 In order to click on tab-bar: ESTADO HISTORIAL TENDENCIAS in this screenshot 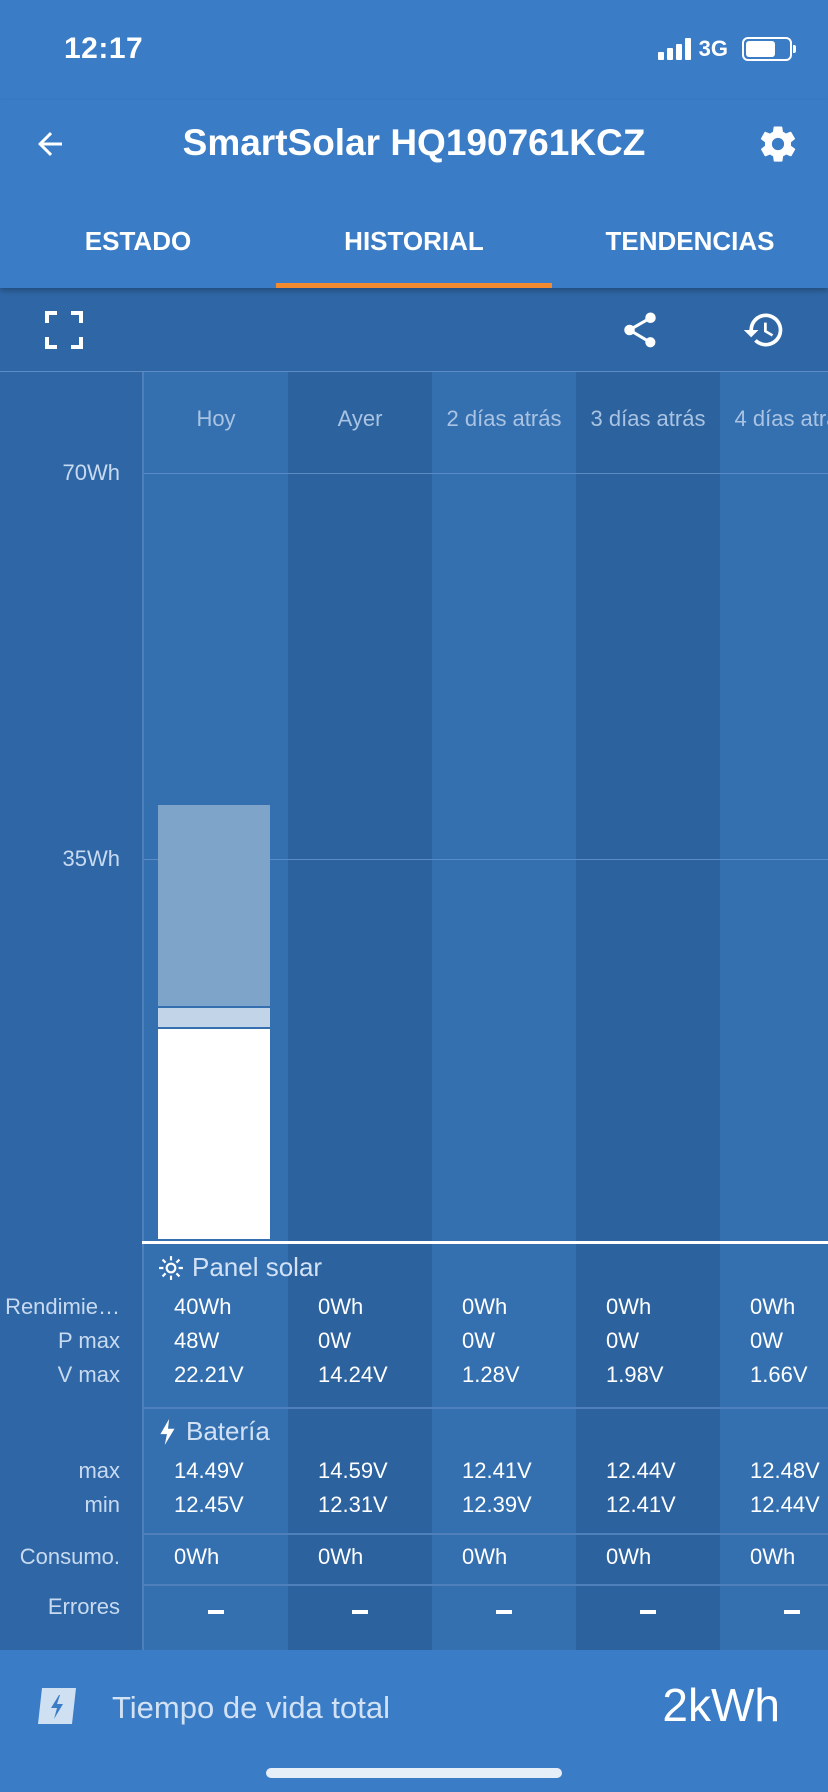, I will do `click(414, 244)`.